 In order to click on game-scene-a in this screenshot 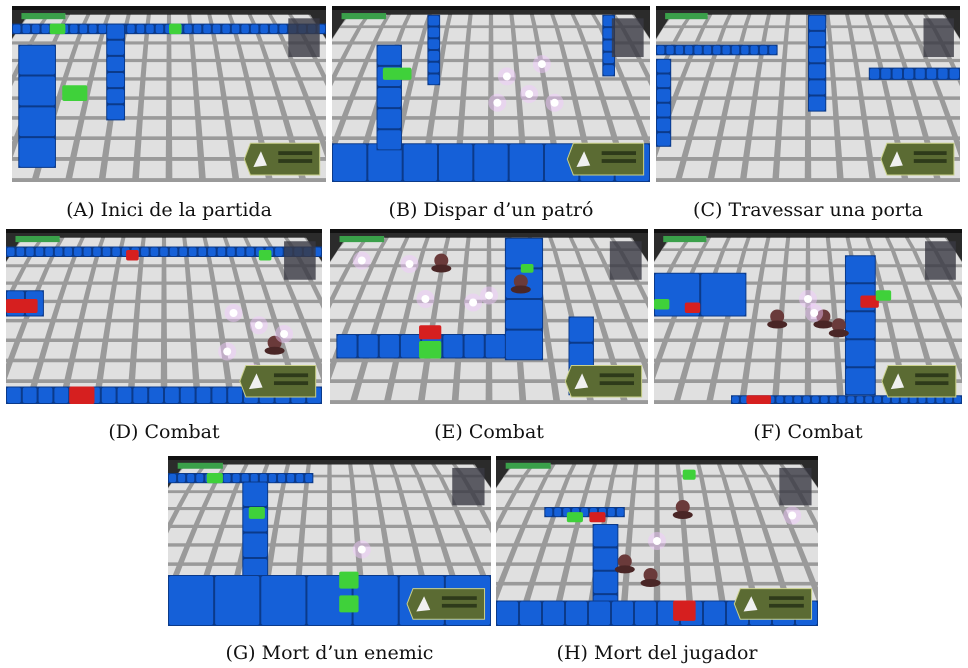, I will do `click(169, 94)`.